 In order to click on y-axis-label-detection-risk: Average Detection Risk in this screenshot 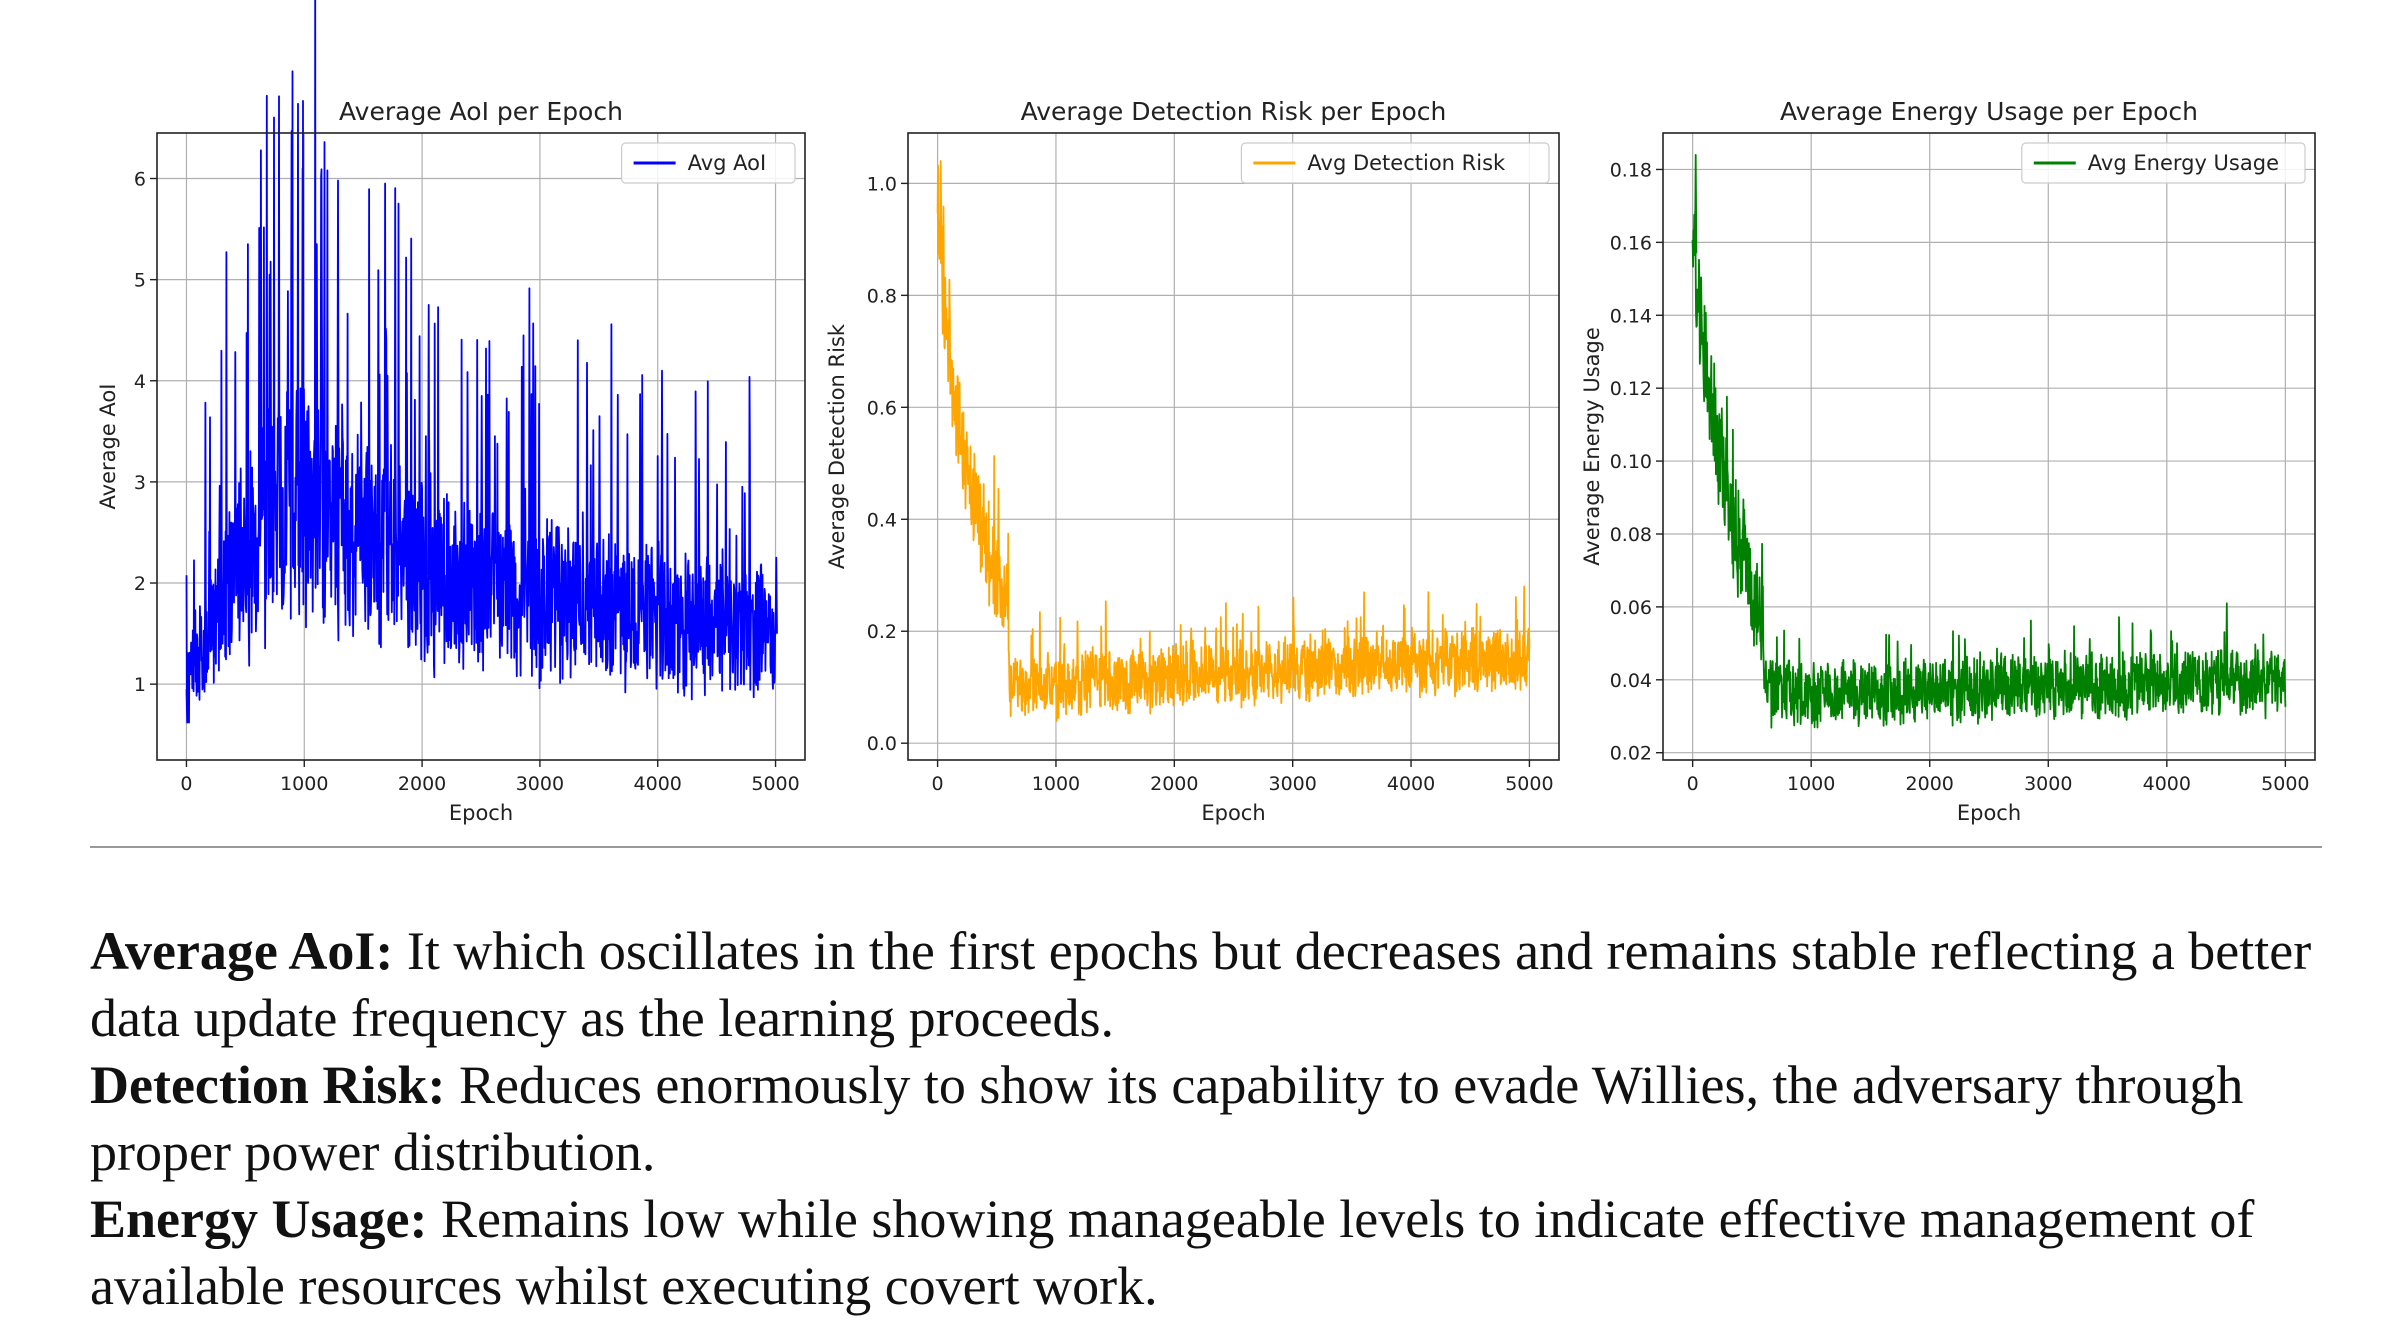, I will do `click(837, 446)`.